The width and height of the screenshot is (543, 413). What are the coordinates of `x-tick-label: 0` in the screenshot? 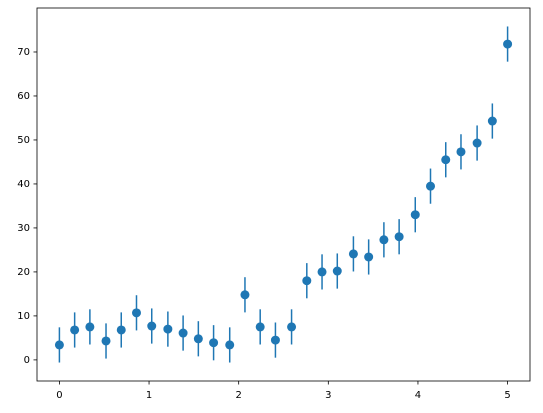 It's located at (59, 395).